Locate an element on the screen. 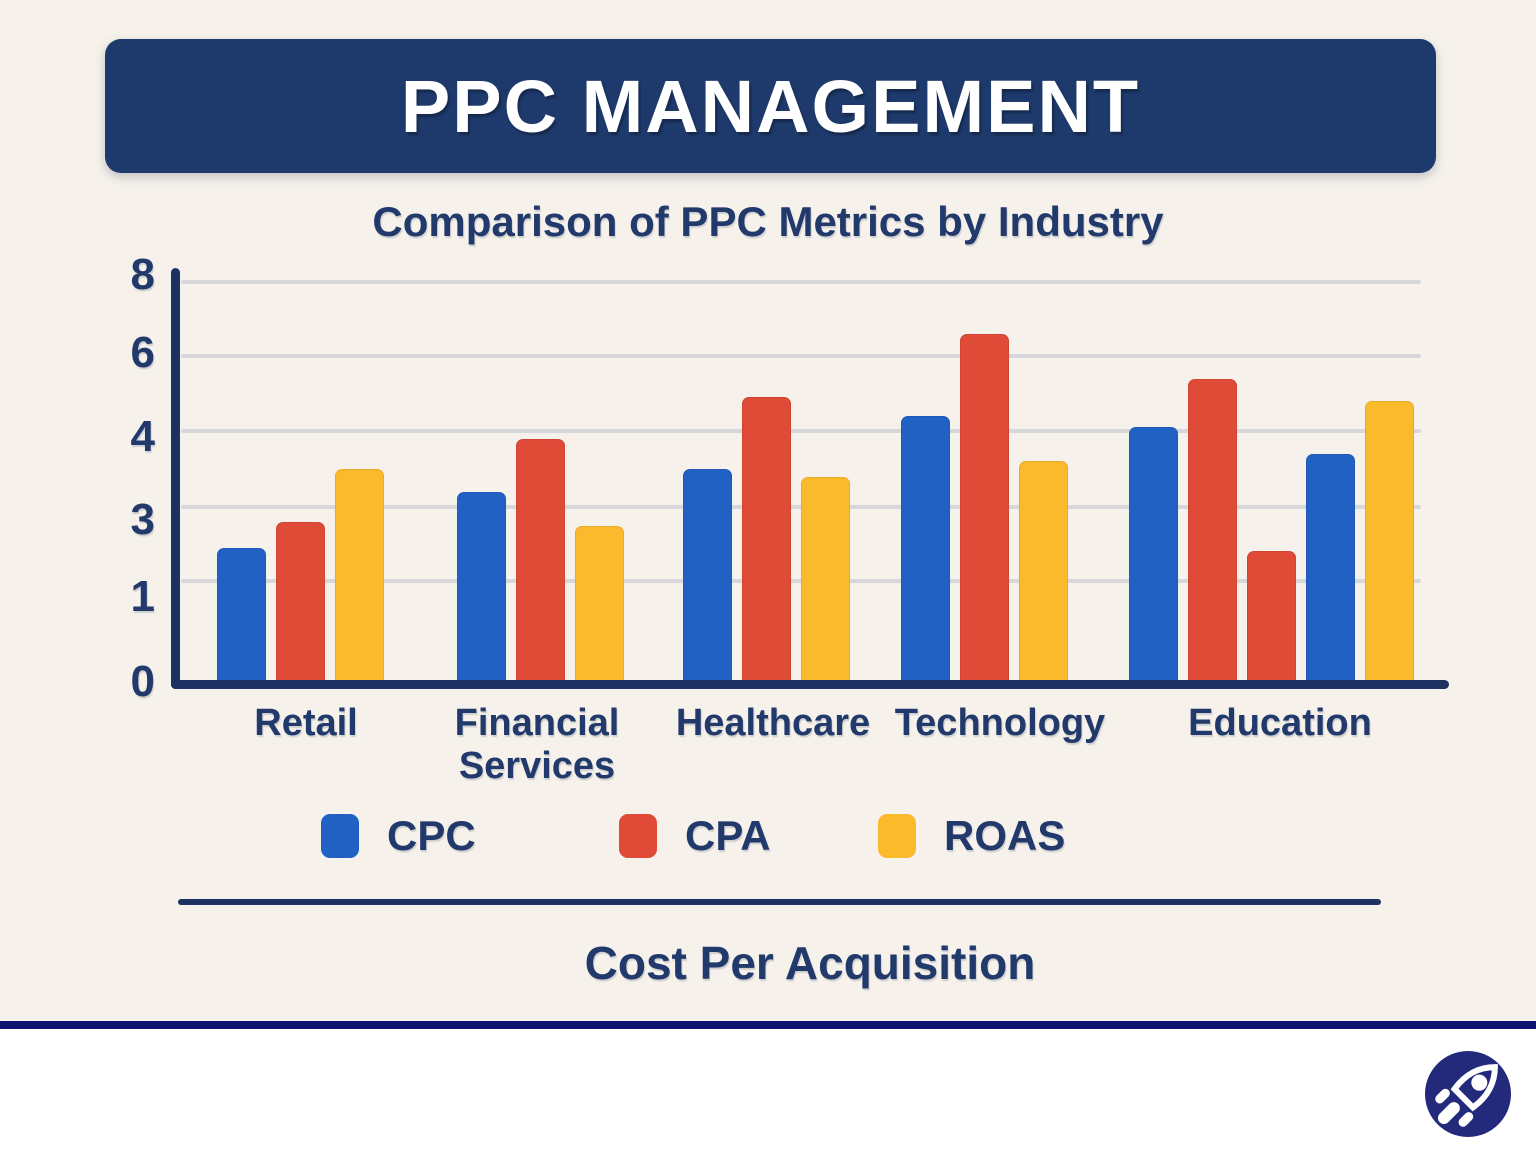 This screenshot has height=1154, width=1536. footer-divider is located at coordinates (768, 1025).